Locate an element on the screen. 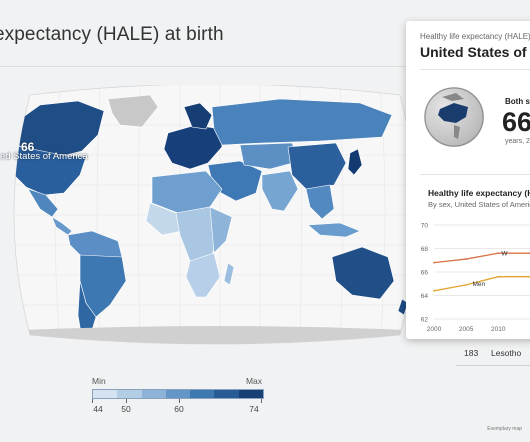 The width and height of the screenshot is (530, 442). region-japan is located at coordinates (355, 162).